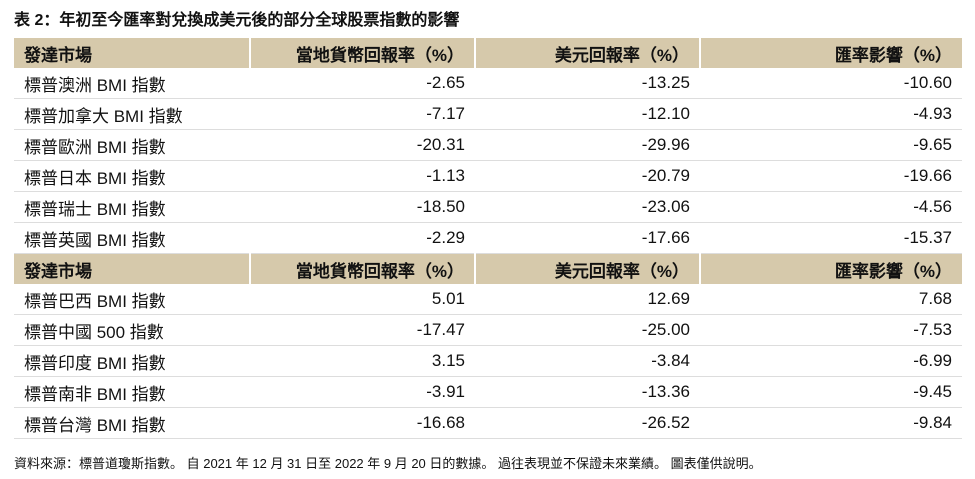 The width and height of the screenshot is (975, 479). Describe the element at coordinates (132, 145) in the screenshot. I see `index-name: 標普歐洲 BMI 指數` at that location.